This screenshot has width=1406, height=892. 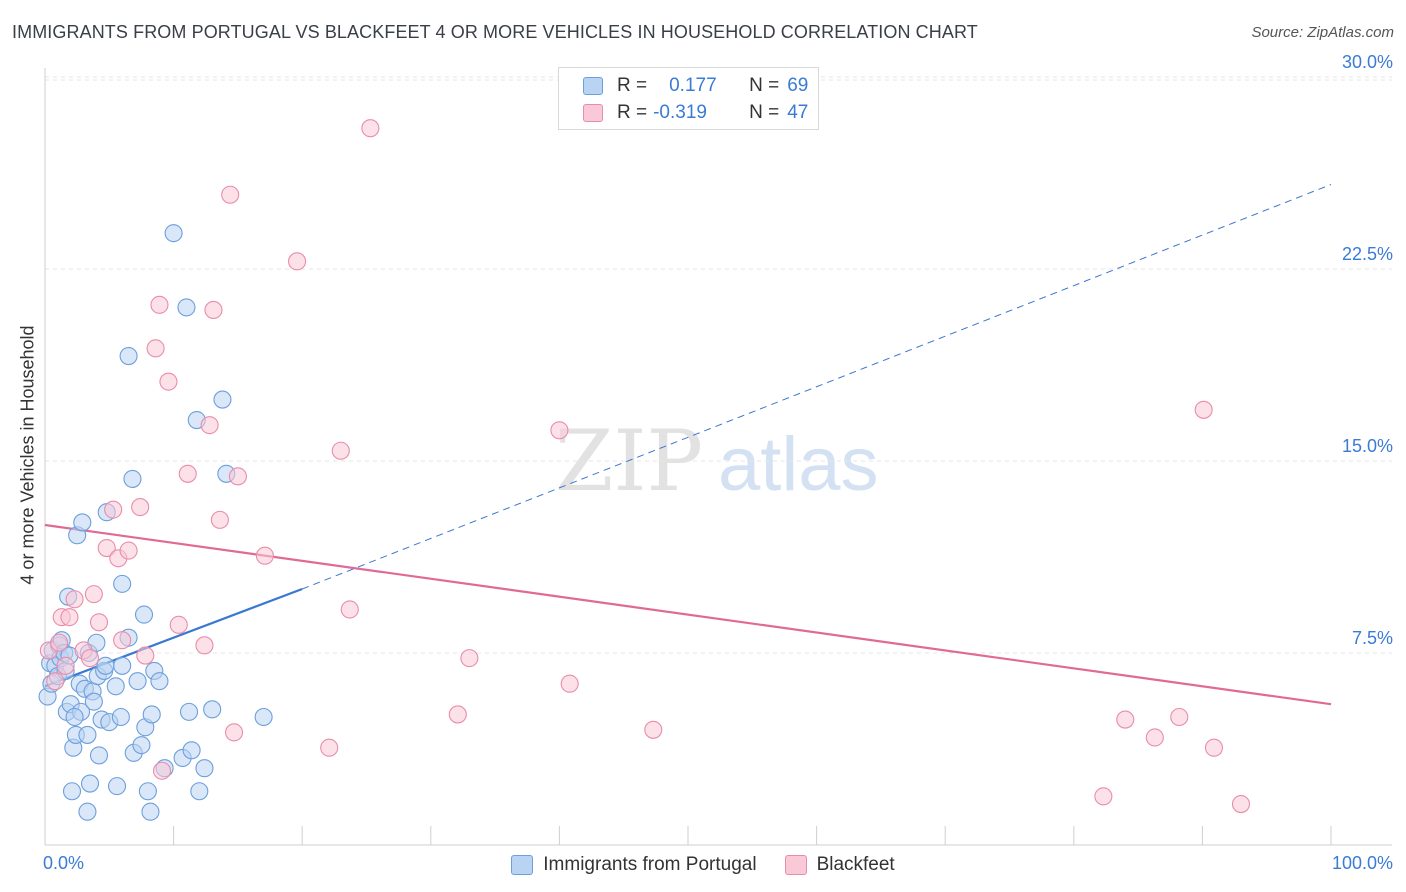 I want to click on trend-line-solid, so click(x=173, y=637).